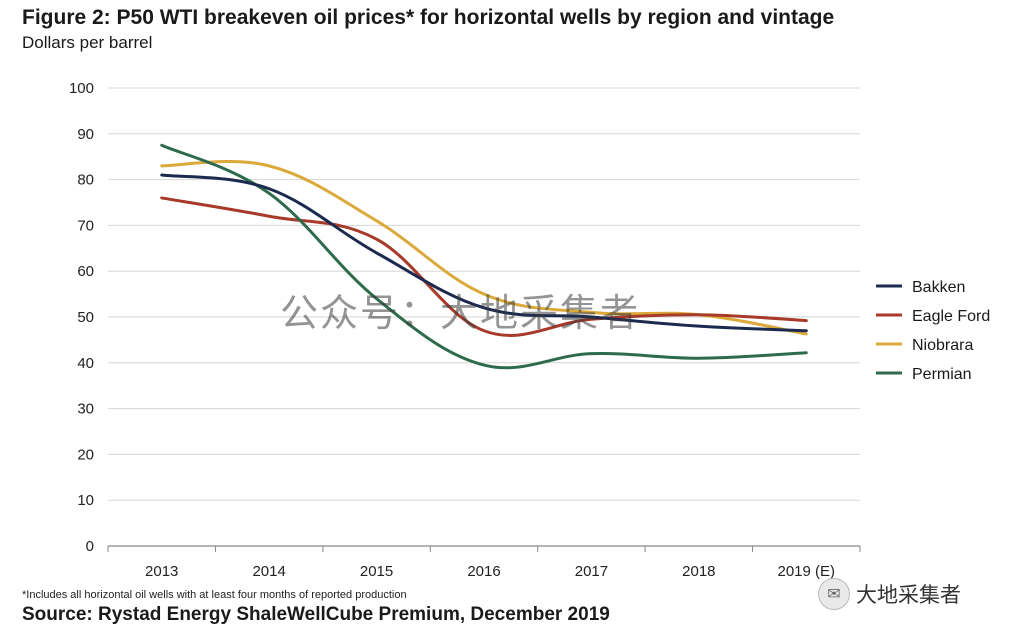 This screenshot has height=639, width=1025. What do you see at coordinates (85, 134) in the screenshot?
I see `y-tick-label: 90` at bounding box center [85, 134].